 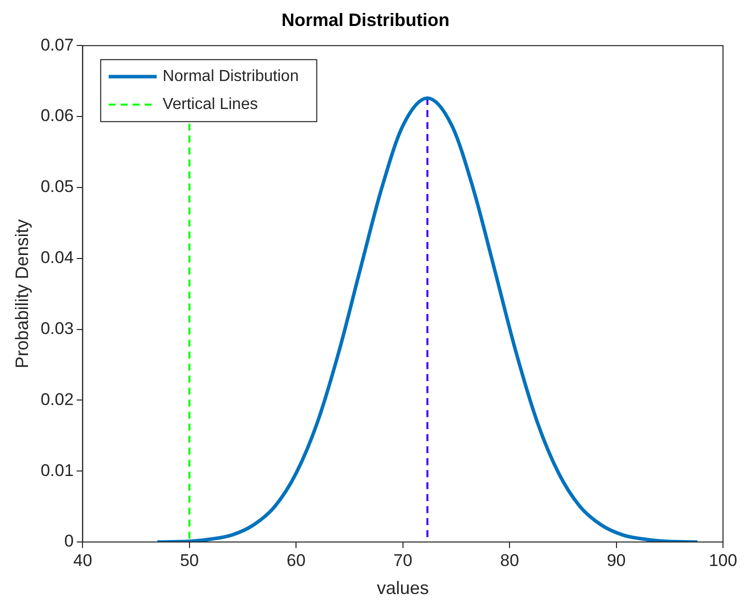 What do you see at coordinates (57, 186) in the screenshot?
I see `y-tick-label: 0.05` at bounding box center [57, 186].